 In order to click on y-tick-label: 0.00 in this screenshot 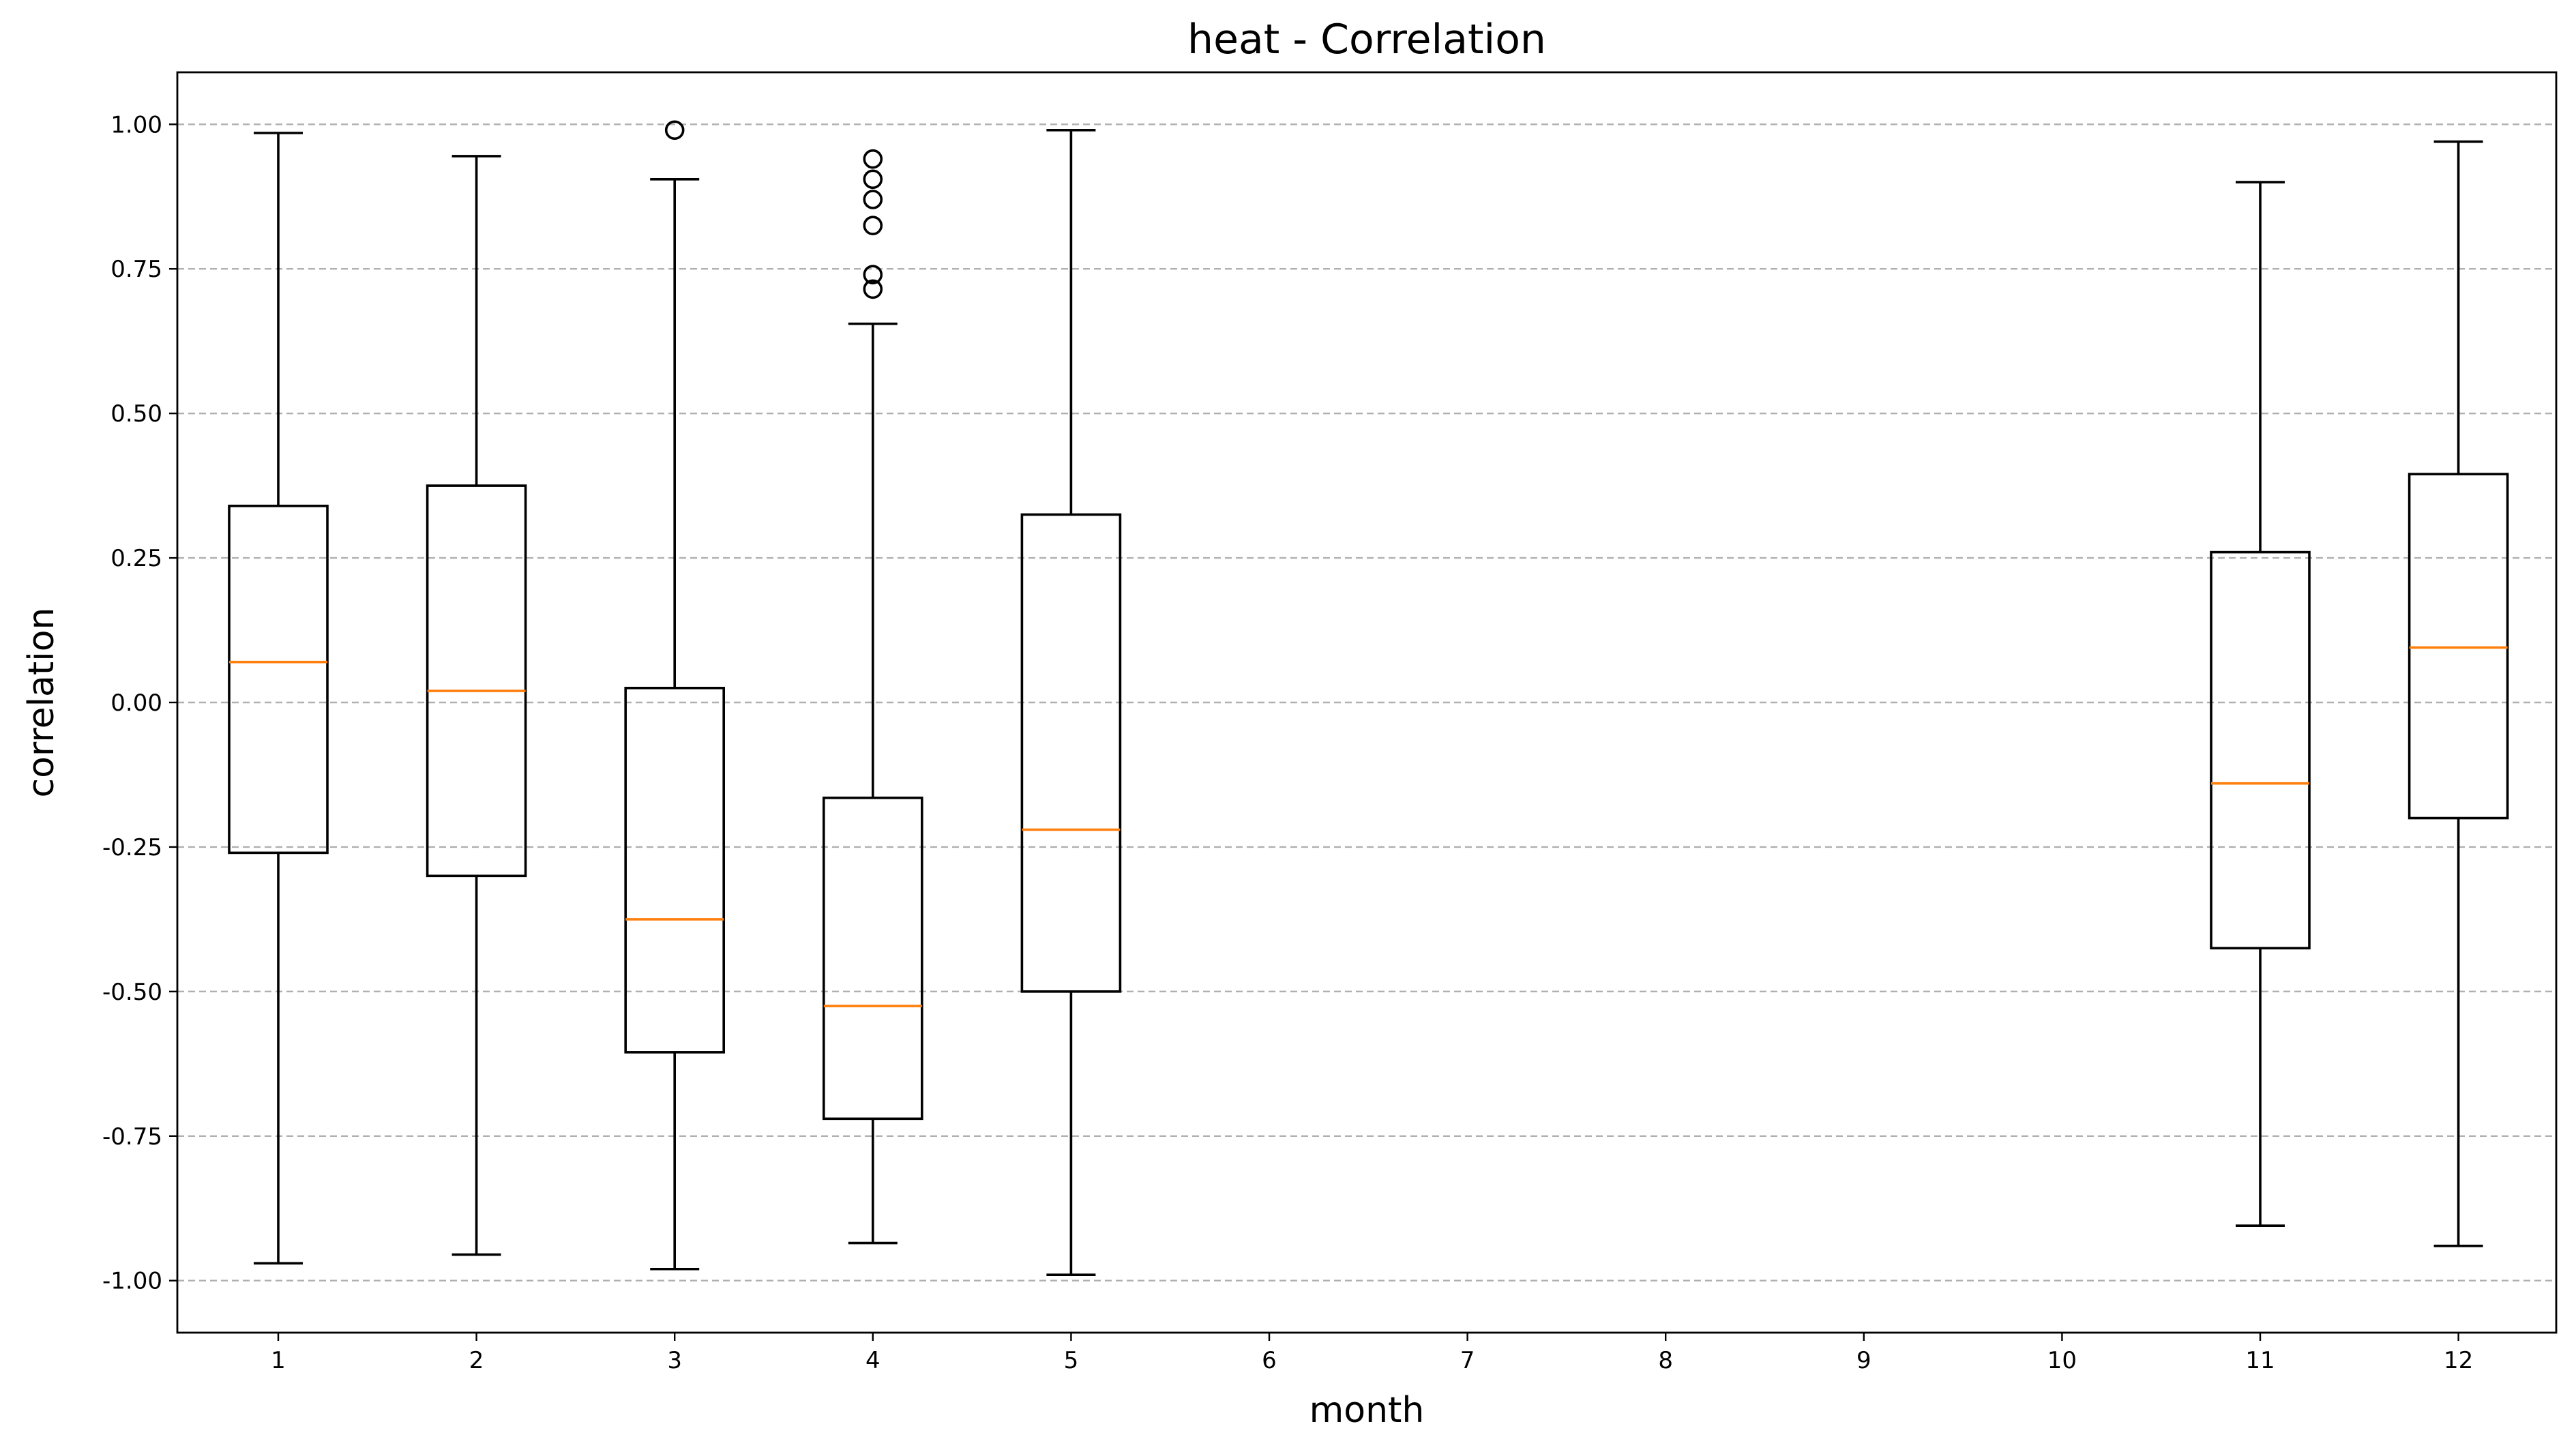, I will do `click(136, 703)`.